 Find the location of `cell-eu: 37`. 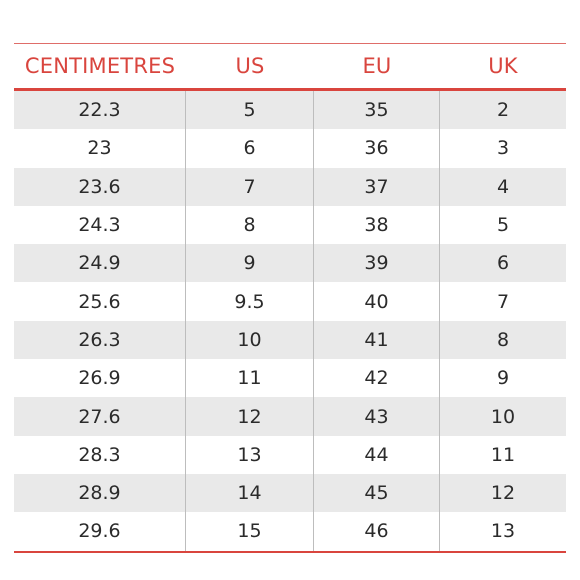

cell-eu: 37 is located at coordinates (377, 186).